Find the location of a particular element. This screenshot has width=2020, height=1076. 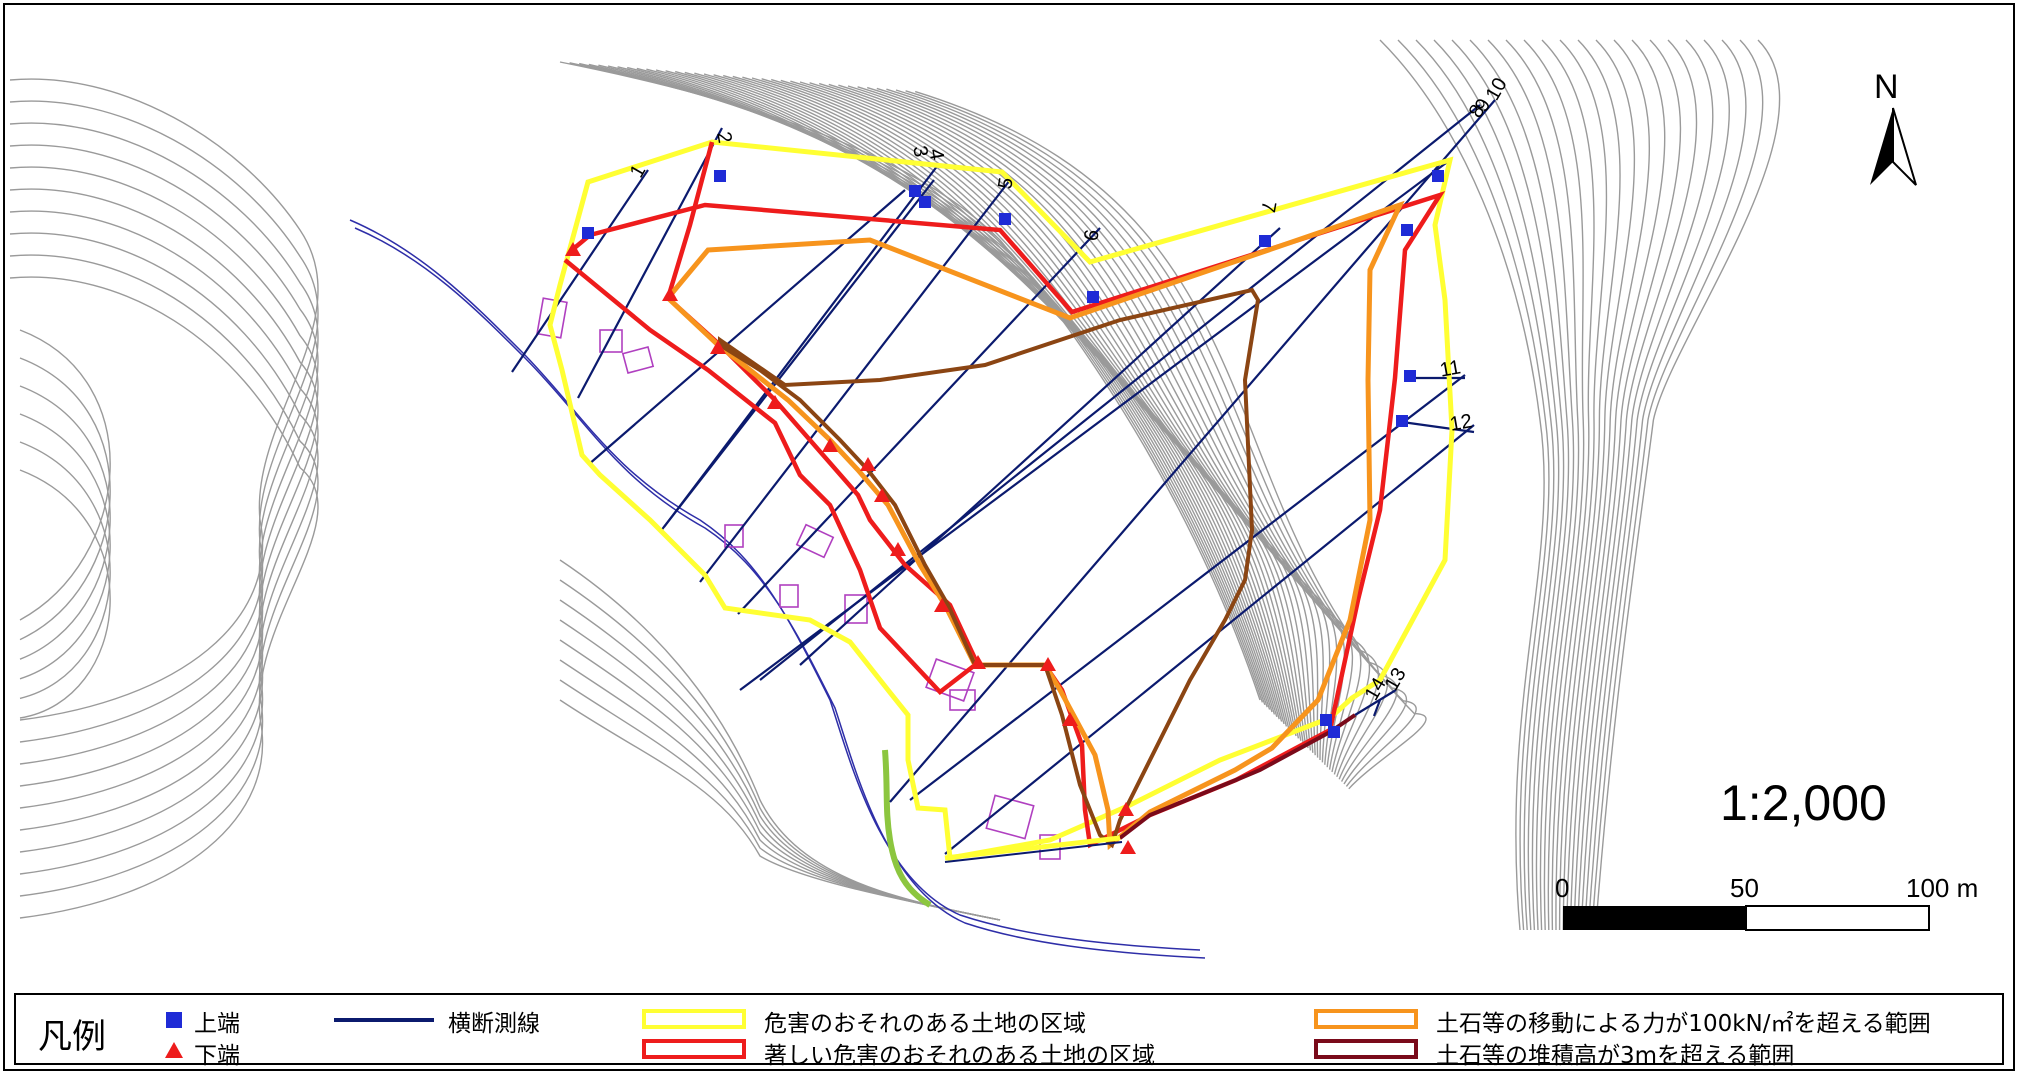

transect-bottom is located at coordinates (1033, 852).